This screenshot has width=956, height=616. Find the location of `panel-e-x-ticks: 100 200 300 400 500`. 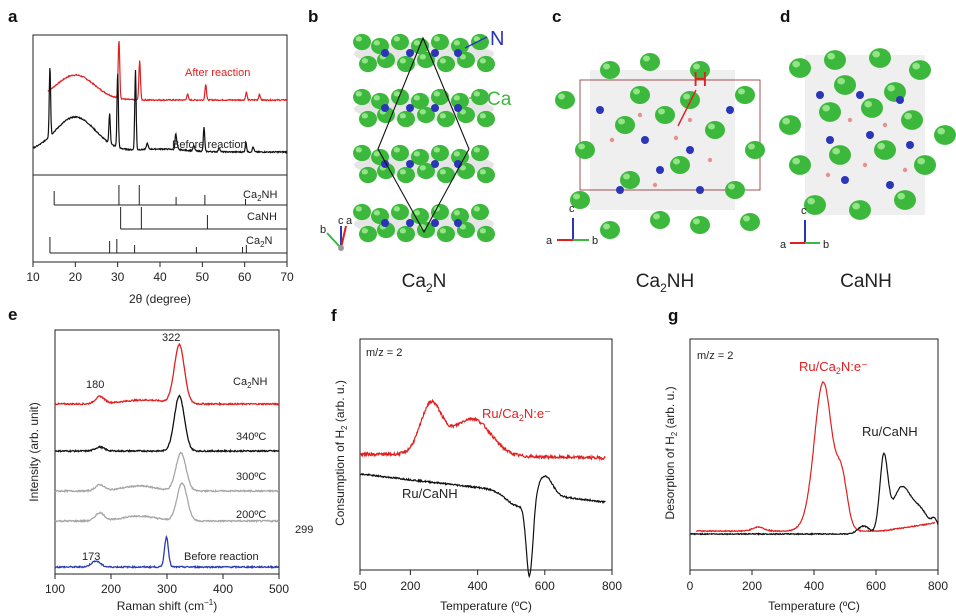

panel-e-x-ticks: 100 200 300 400 500 is located at coordinates (167, 585).